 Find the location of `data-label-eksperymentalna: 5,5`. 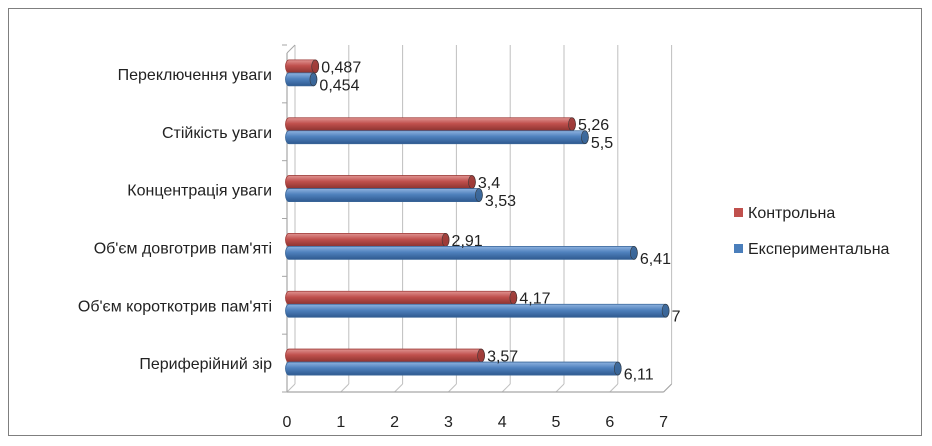

data-label-eksperymentalna: 5,5 is located at coordinates (602, 143).